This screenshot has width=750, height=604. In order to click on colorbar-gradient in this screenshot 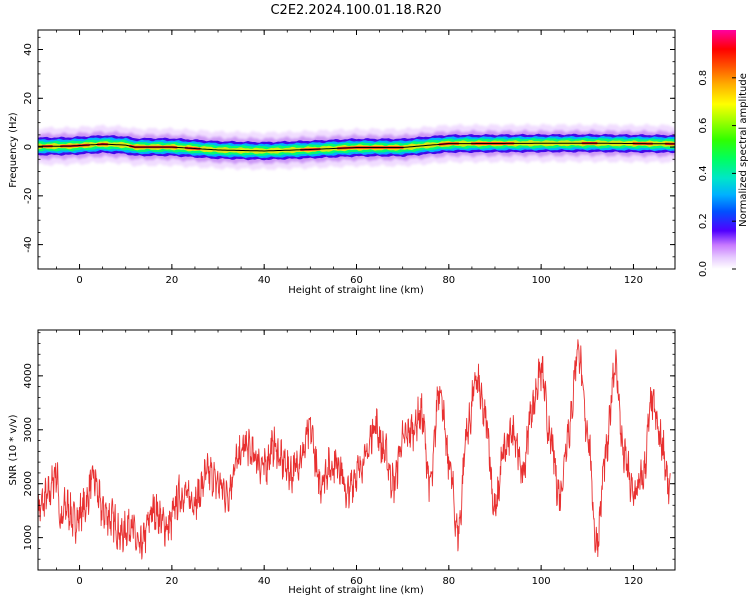, I will do `click(724, 149)`.